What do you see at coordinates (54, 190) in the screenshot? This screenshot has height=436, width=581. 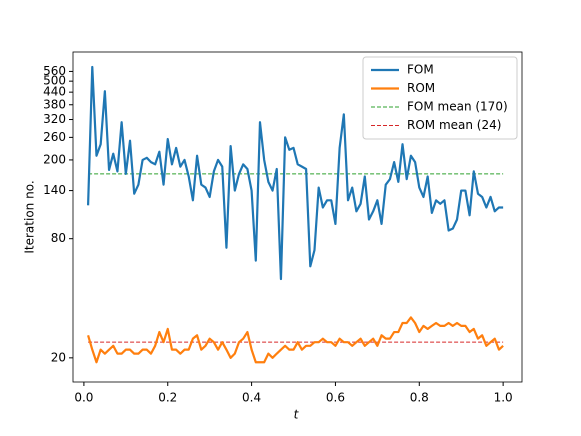 I see `y-tick-label: 140` at bounding box center [54, 190].